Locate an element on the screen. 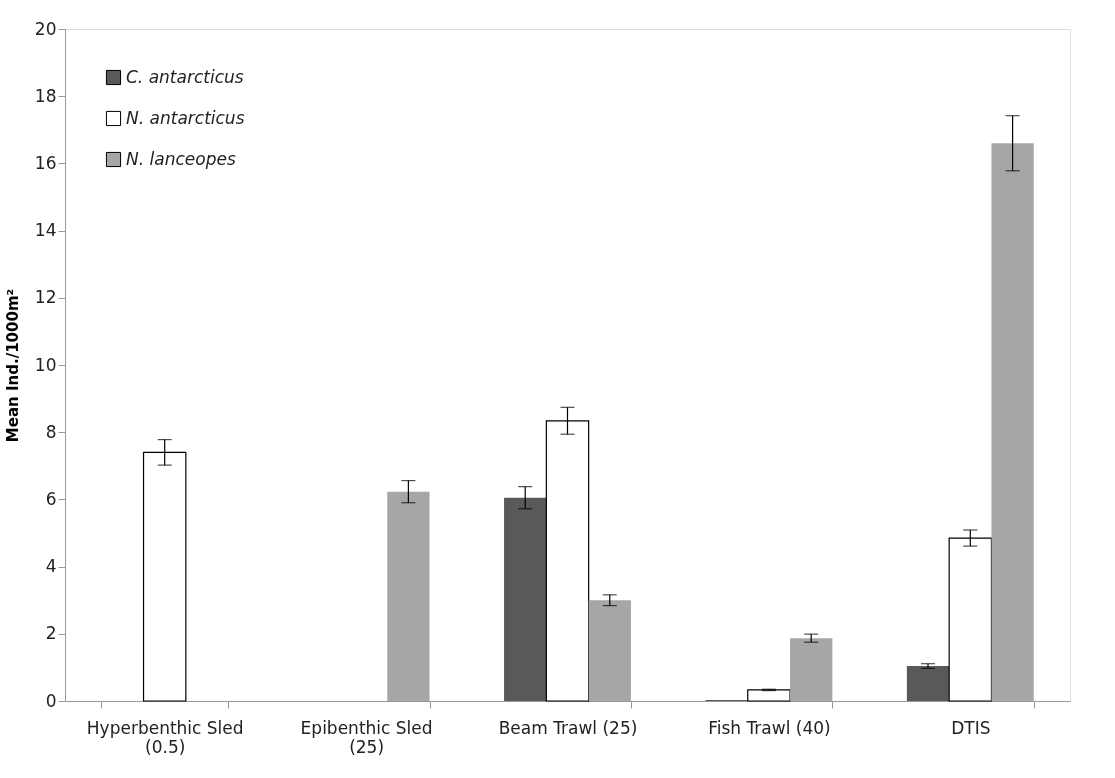 The width and height of the screenshot is (1115, 778). y-tick-label: 16 is located at coordinates (45, 162).